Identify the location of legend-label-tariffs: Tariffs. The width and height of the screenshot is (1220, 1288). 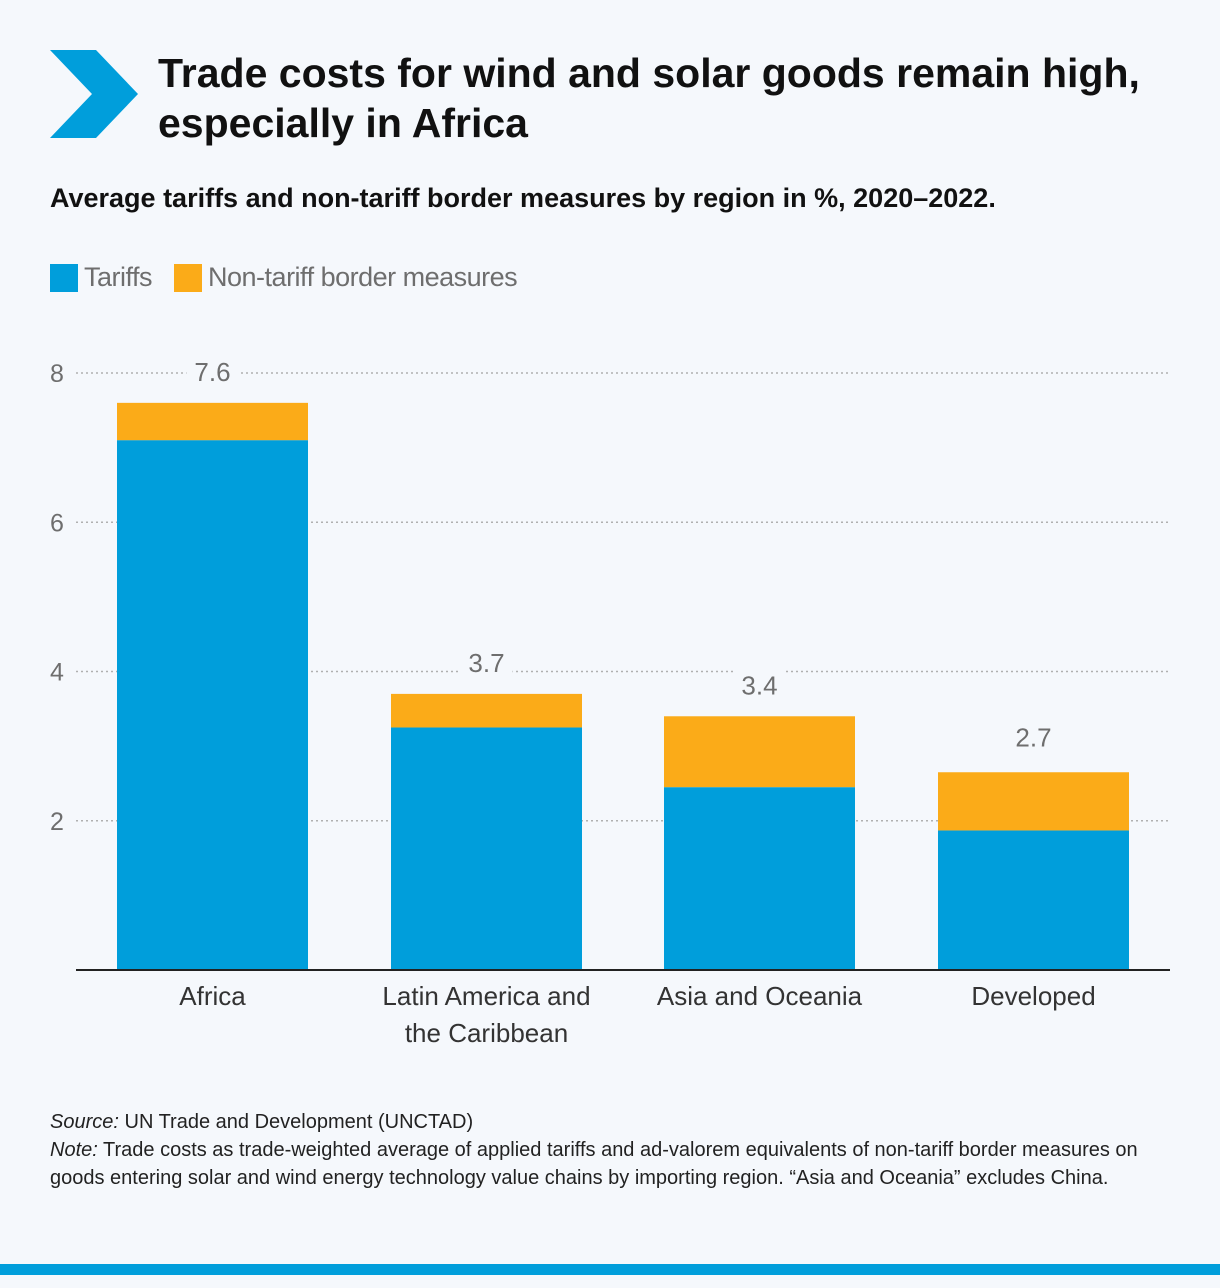
(118, 277).